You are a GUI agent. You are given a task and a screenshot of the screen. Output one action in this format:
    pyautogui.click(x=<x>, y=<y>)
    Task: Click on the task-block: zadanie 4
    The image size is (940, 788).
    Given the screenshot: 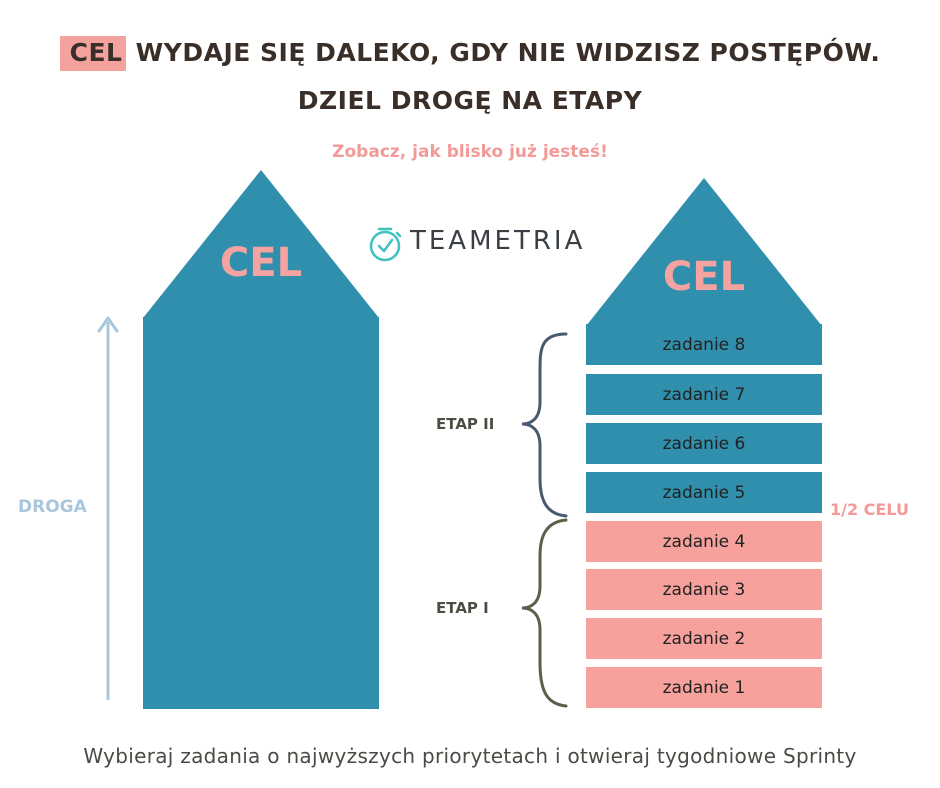 What is the action you would take?
    pyautogui.click(x=704, y=541)
    